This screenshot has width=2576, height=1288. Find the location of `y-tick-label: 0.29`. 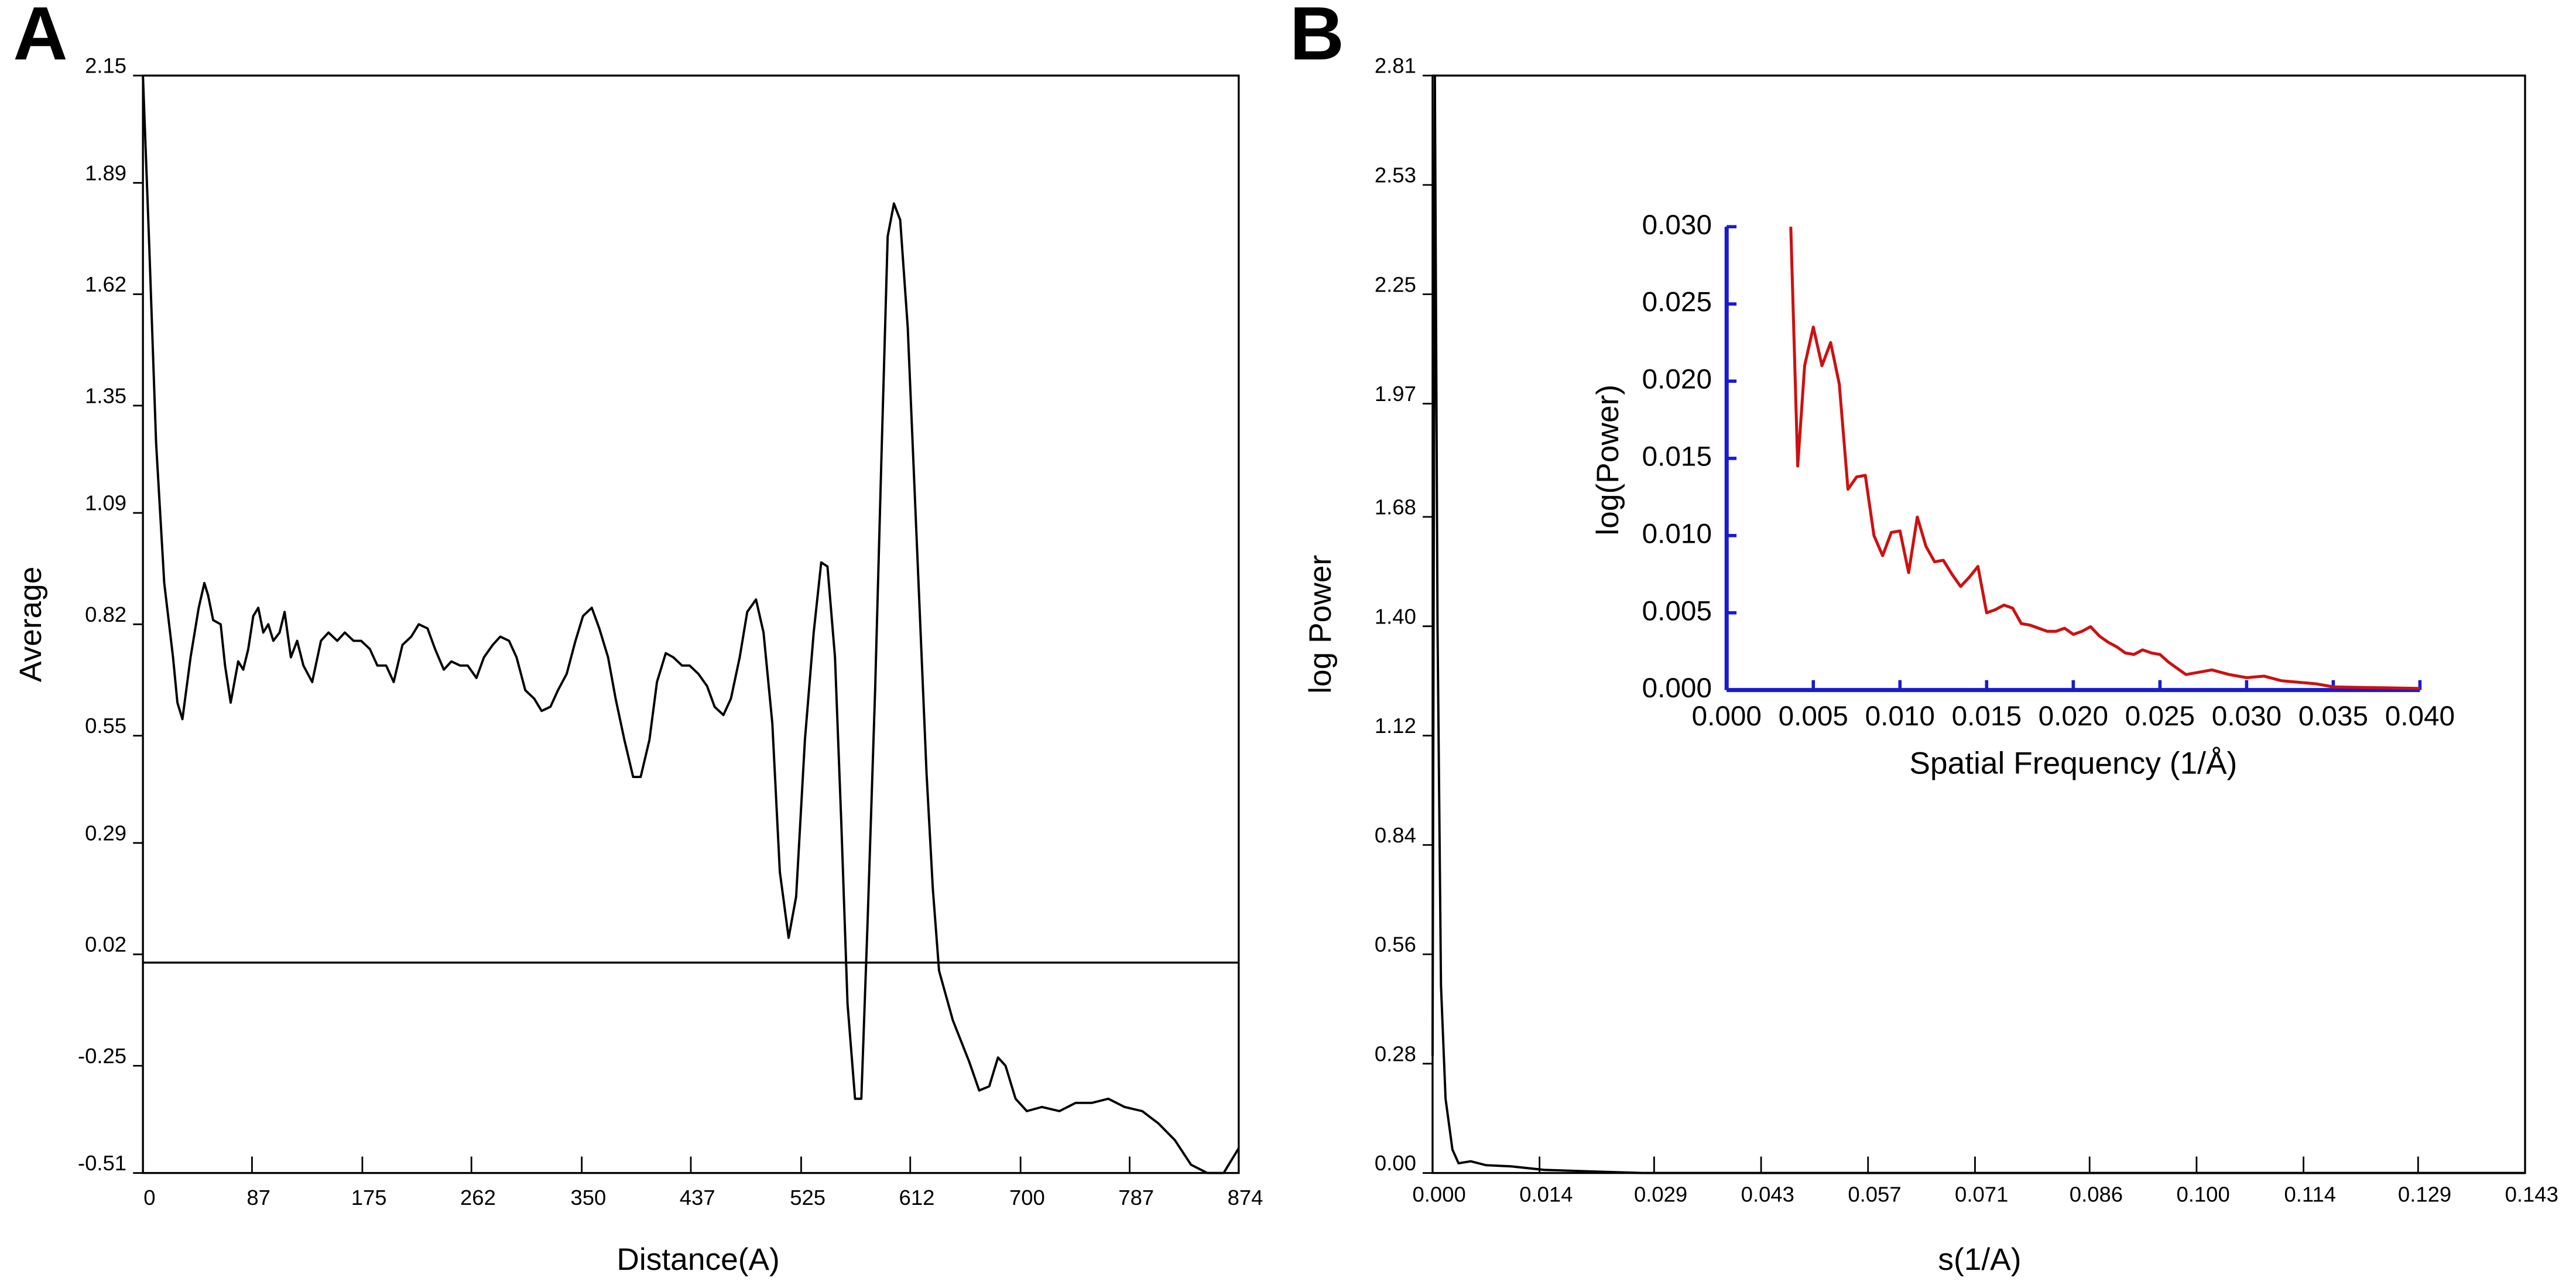

y-tick-label: 0.29 is located at coordinates (105, 833).